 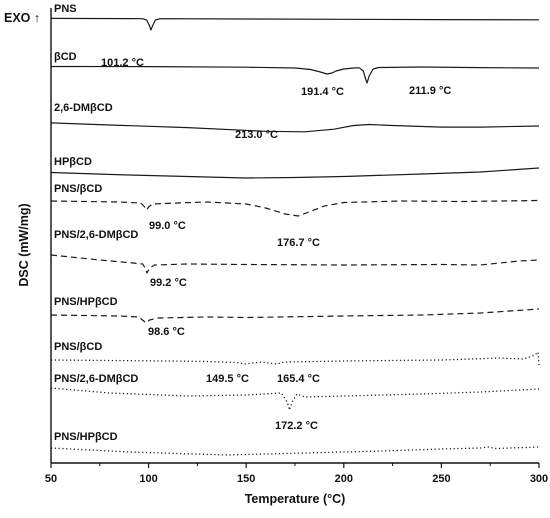 I want to click on x-tick-label-5: 250, so click(x=441, y=479).